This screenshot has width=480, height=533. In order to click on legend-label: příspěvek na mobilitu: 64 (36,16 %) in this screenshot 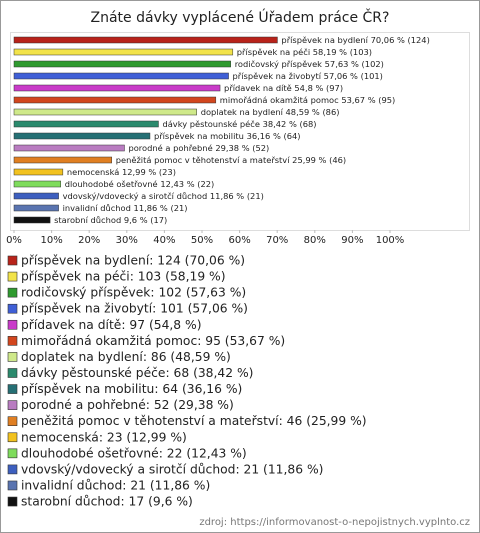, I will do `click(131, 389)`.